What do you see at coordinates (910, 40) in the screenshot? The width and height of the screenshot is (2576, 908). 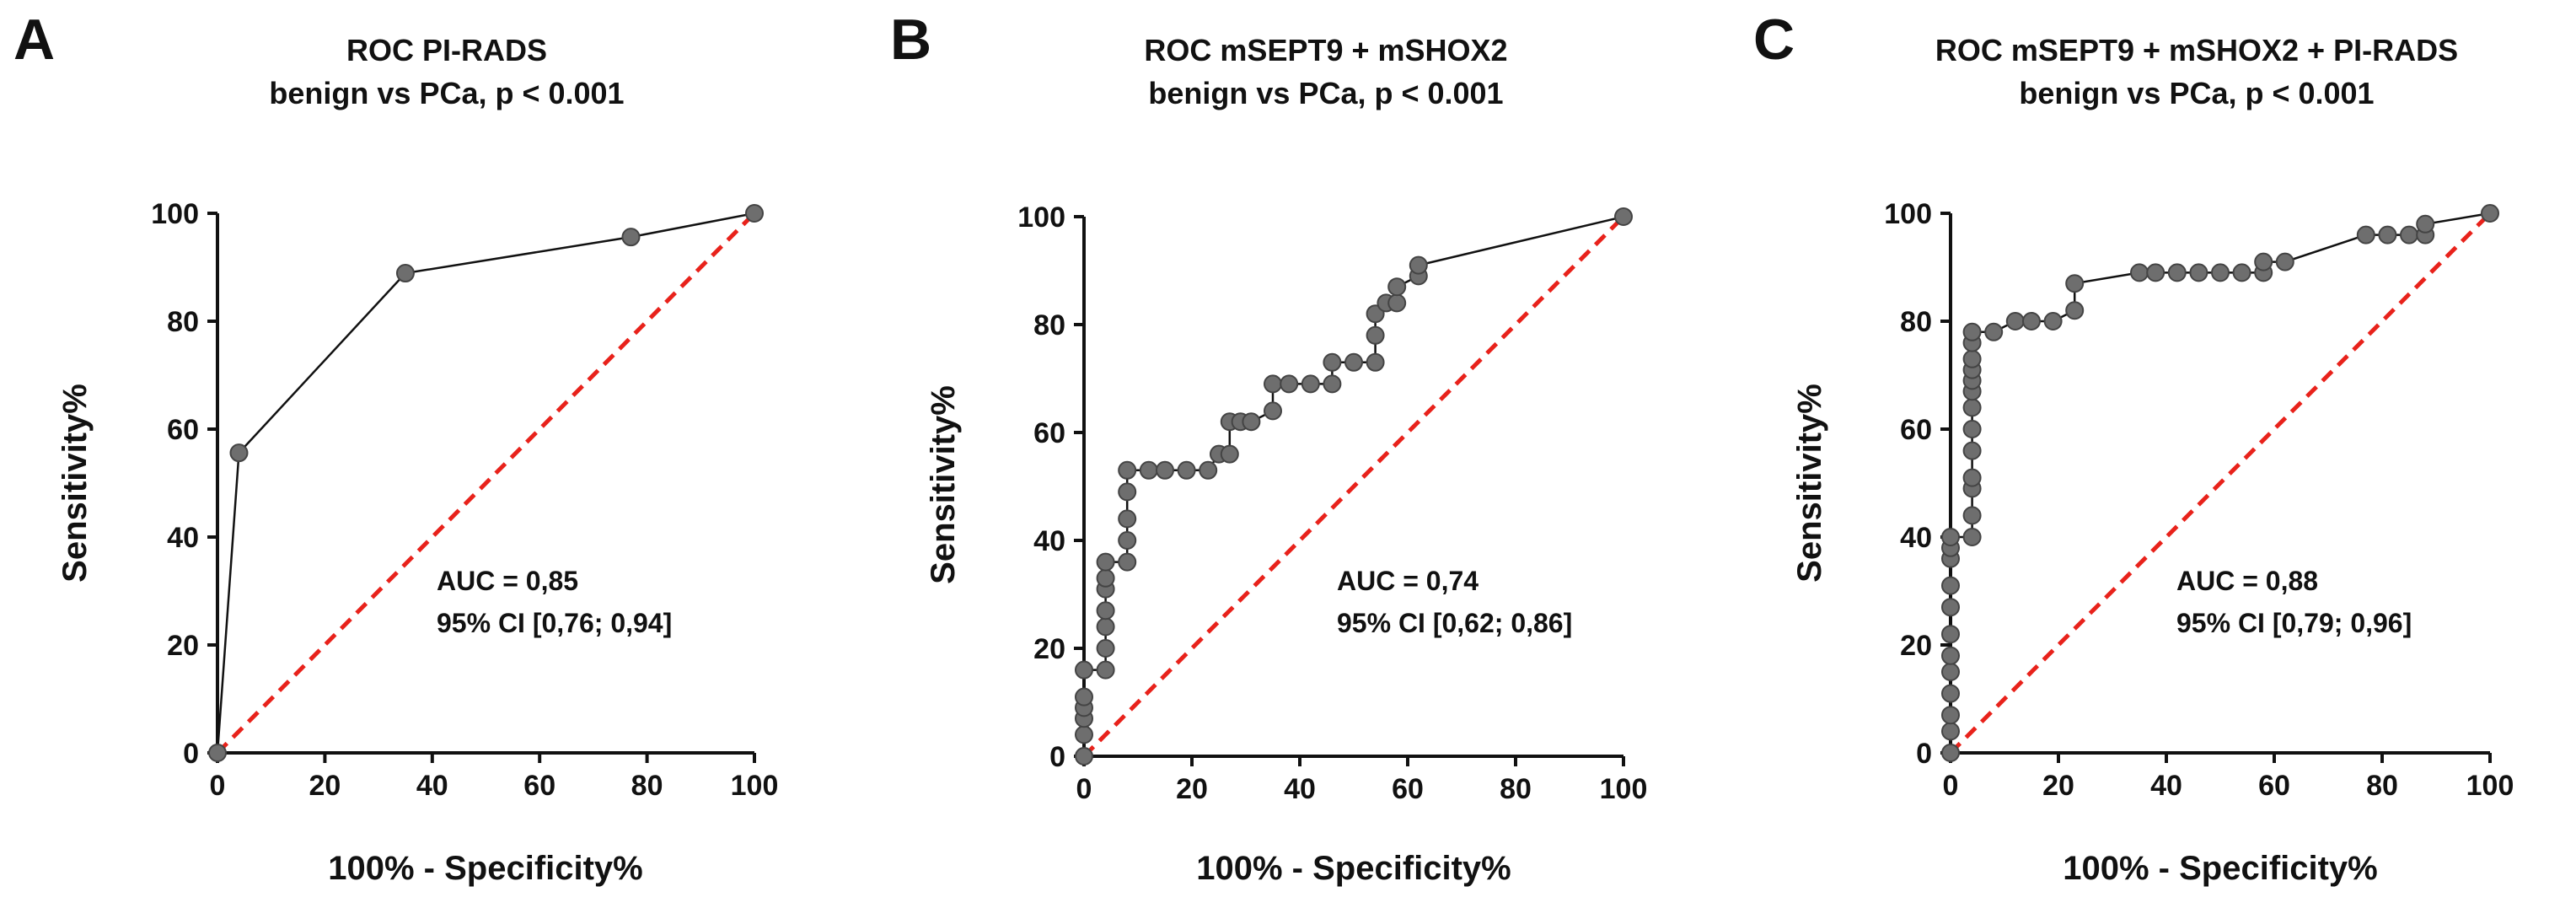 I see `panel-letter-b: B` at bounding box center [910, 40].